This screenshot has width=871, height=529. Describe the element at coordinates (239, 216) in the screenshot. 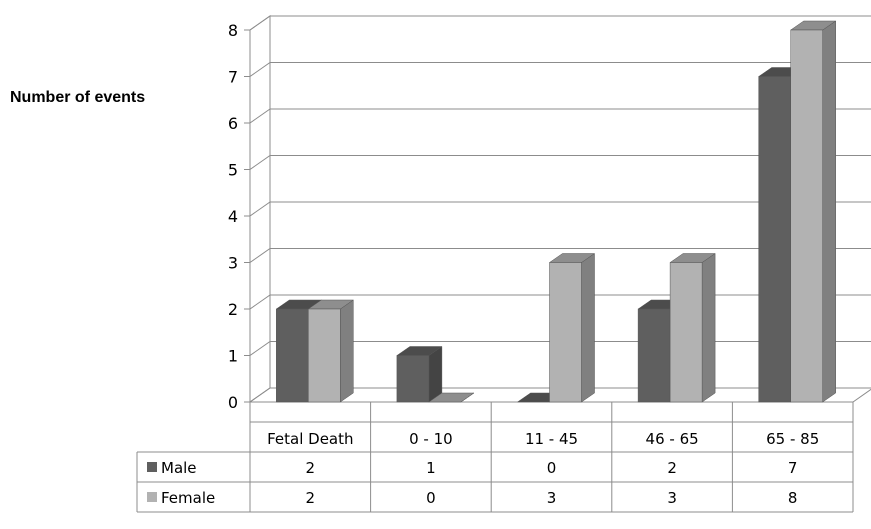

I see `y-axis-ticks: 0 1 2 3 4 5 6 7 8` at that location.